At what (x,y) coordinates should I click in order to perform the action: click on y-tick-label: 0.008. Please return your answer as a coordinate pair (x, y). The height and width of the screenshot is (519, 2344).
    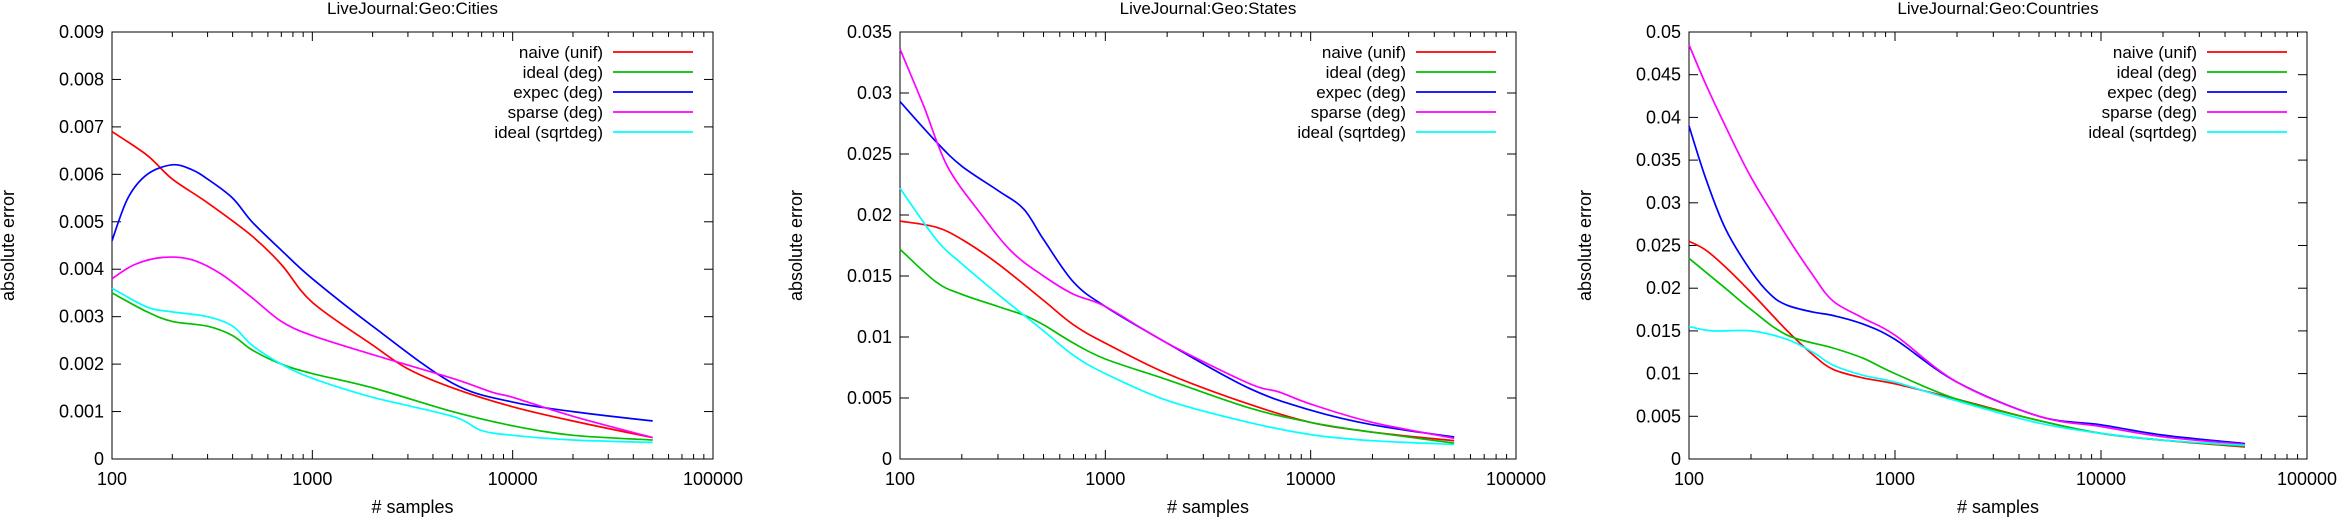
    Looking at the image, I should click on (81, 79).